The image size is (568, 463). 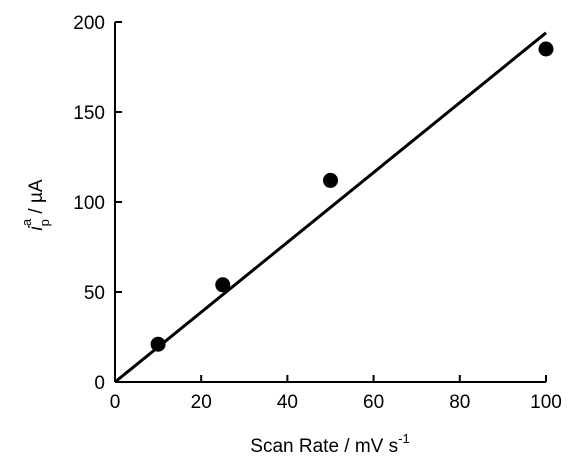 I want to click on y-axis-label-rest: / µA, so click(x=36, y=199).